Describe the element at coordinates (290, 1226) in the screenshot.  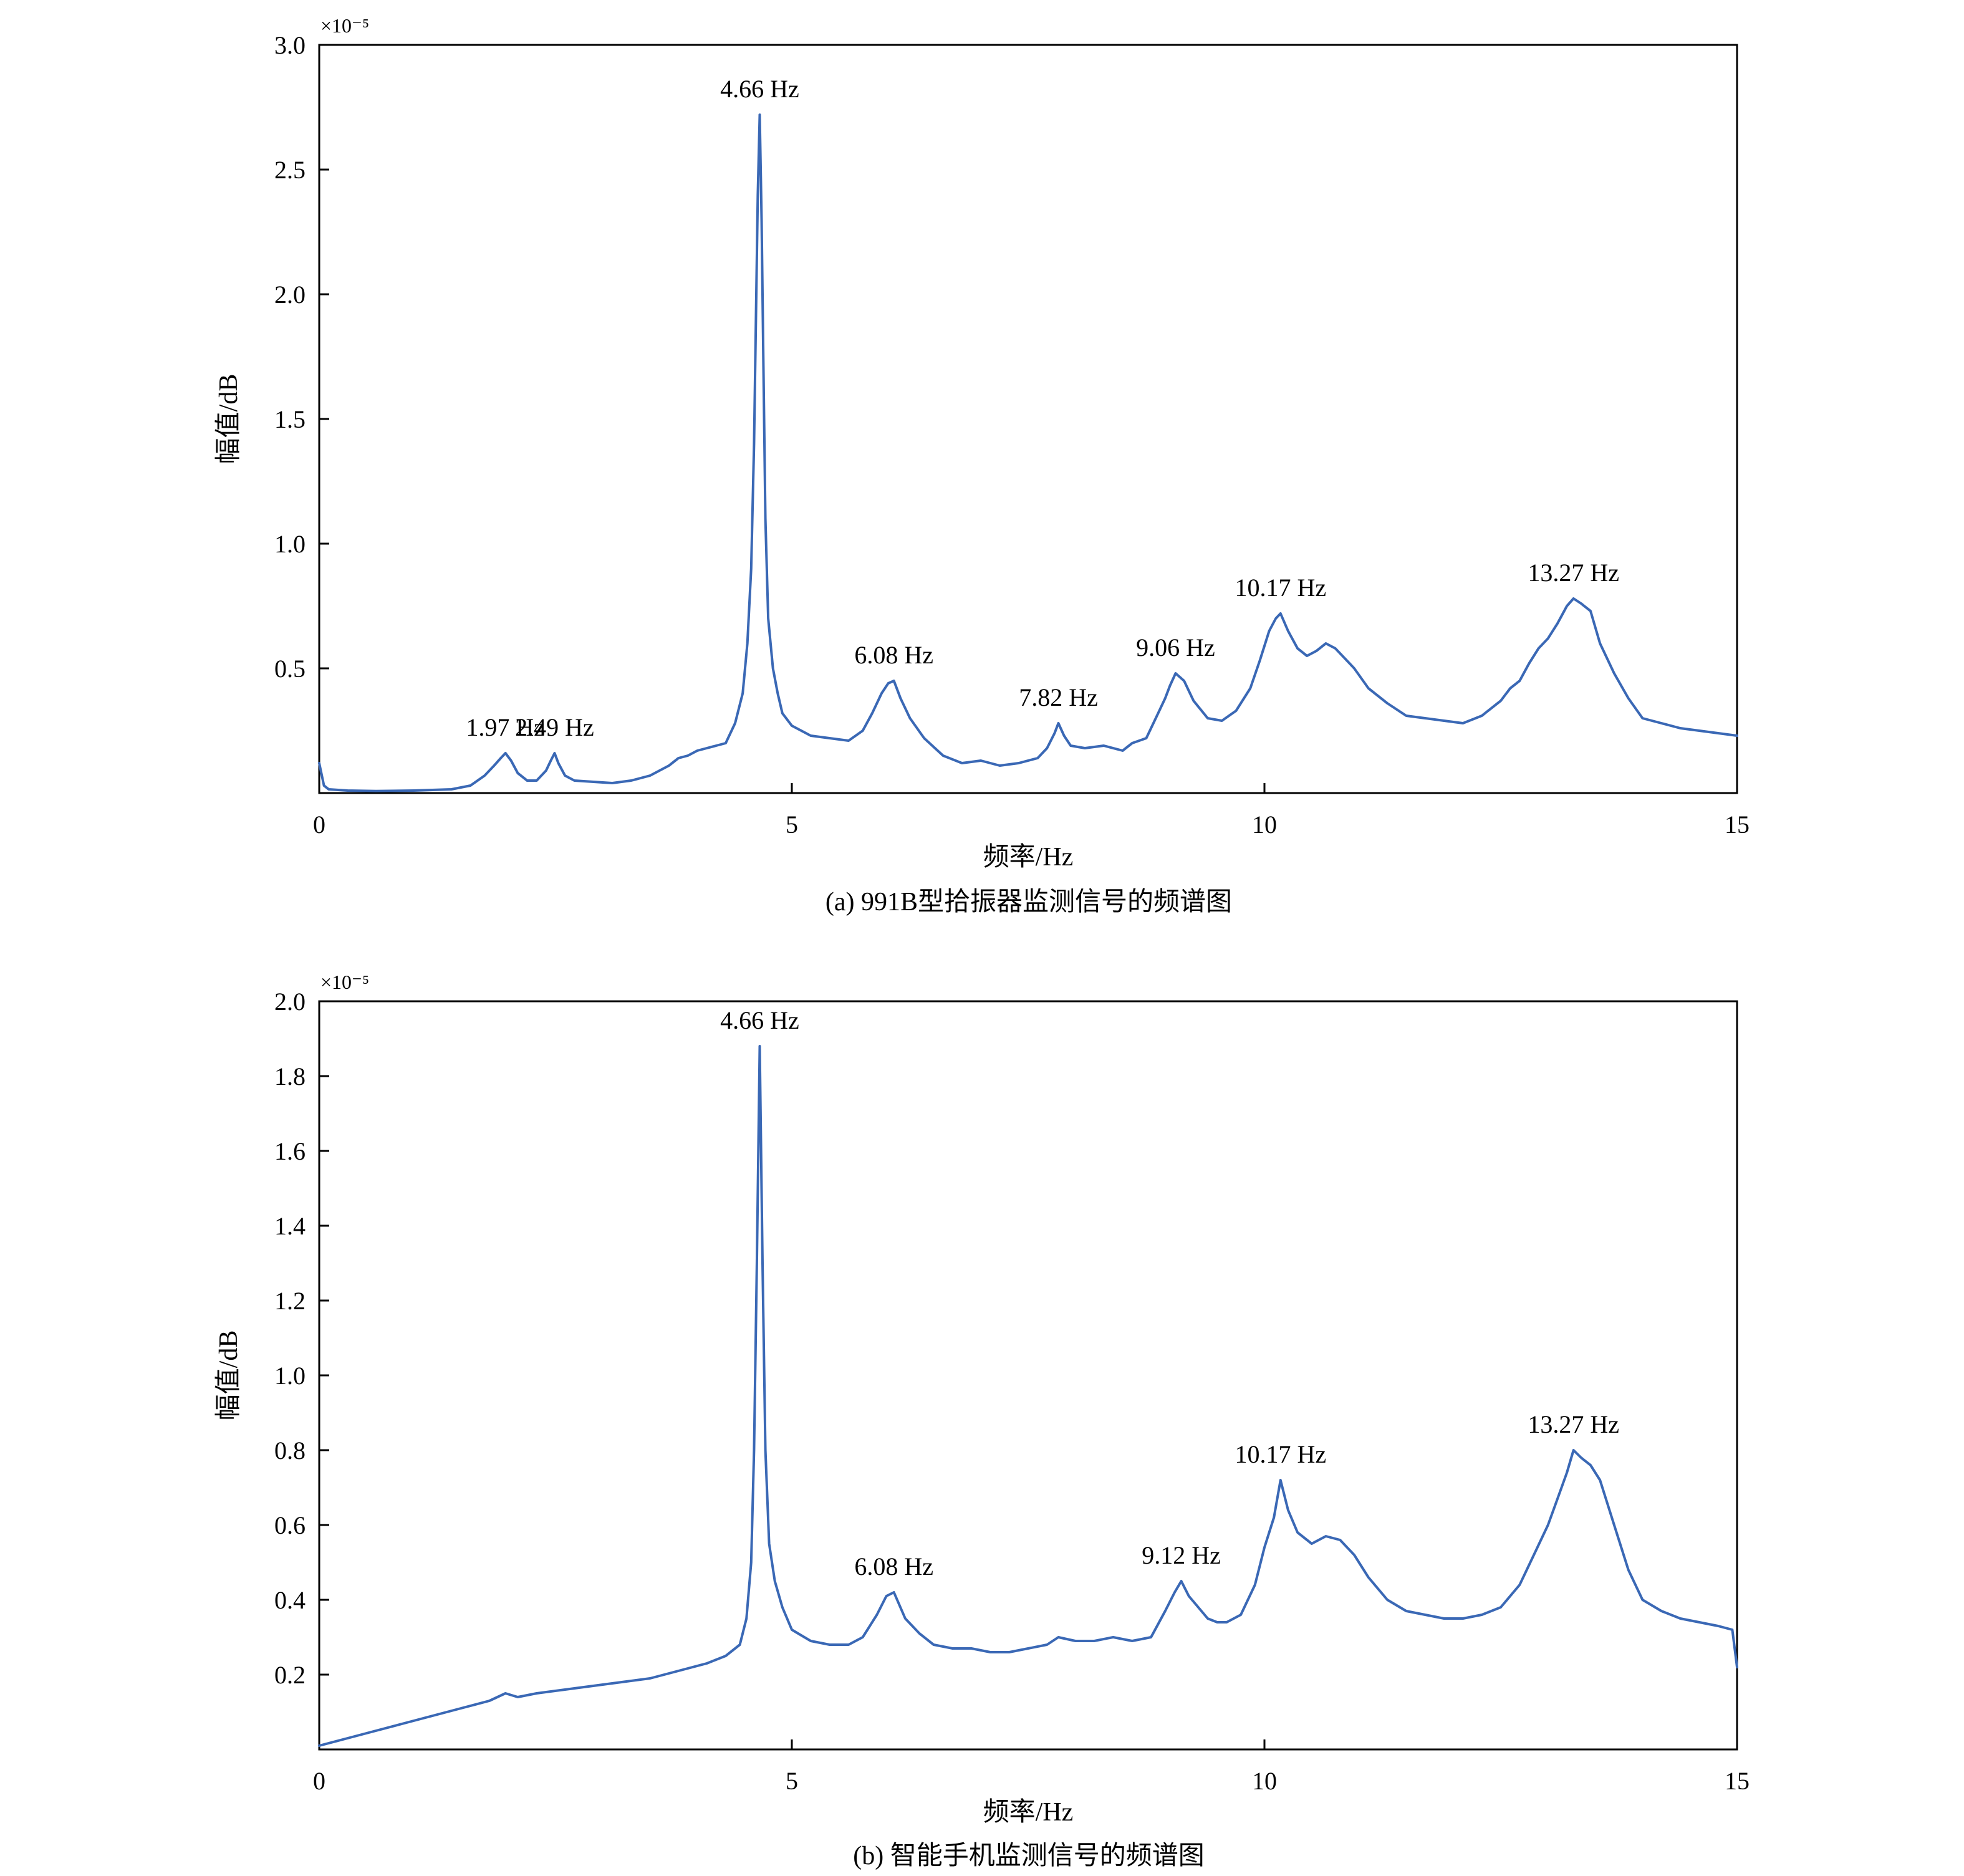
I see `y-tick-label: 1.4` at that location.